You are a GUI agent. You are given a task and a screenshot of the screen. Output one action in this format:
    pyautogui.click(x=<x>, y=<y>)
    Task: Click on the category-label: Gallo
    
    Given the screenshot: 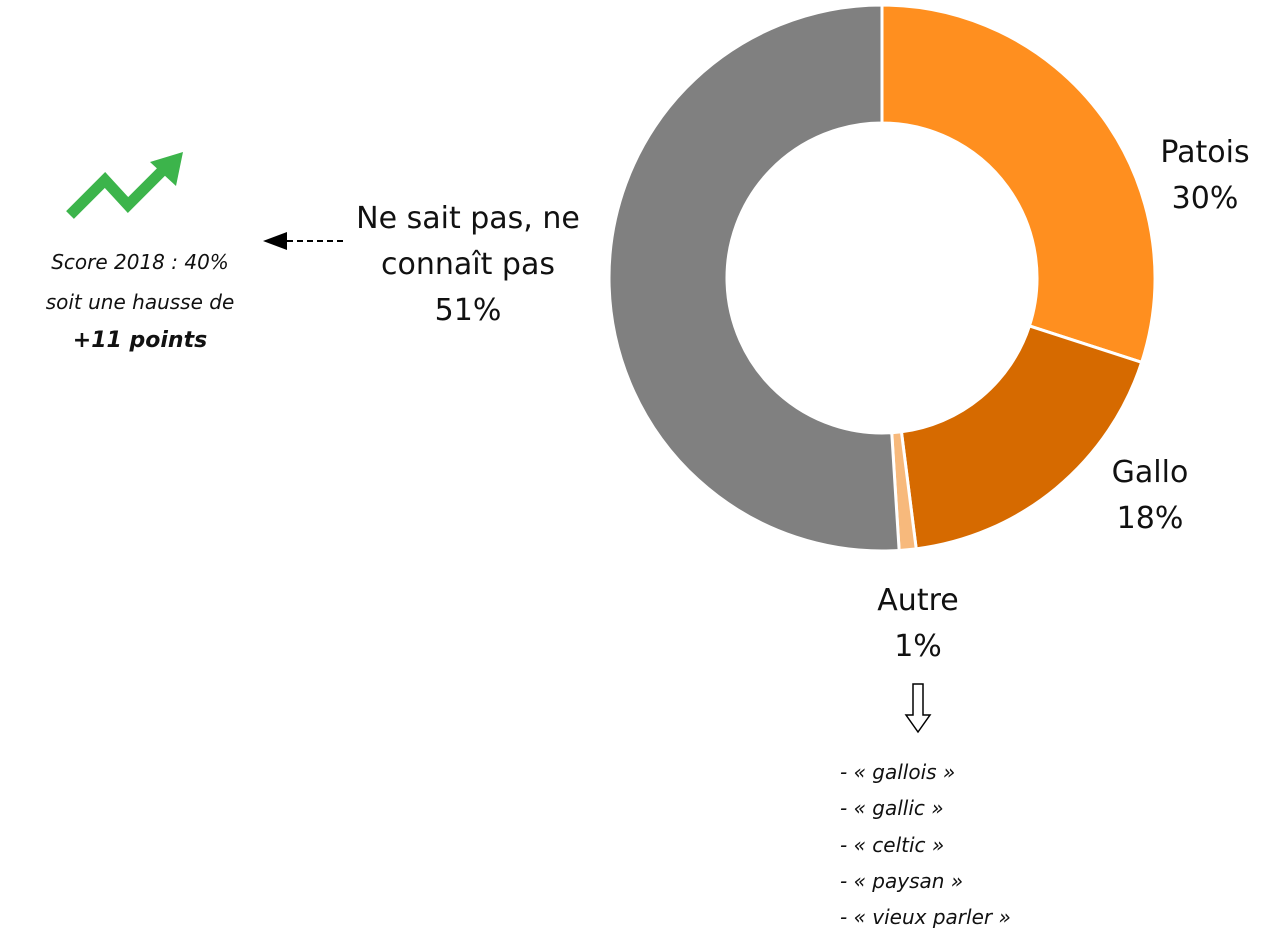 What is the action you would take?
    pyautogui.click(x=1150, y=472)
    